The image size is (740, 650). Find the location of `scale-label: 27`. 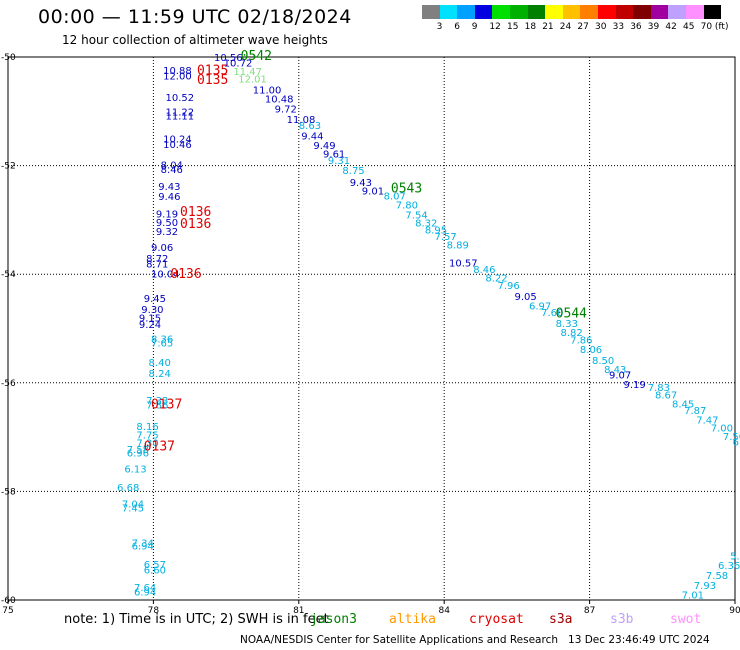

scale-label: 27 is located at coordinates (583, 27).